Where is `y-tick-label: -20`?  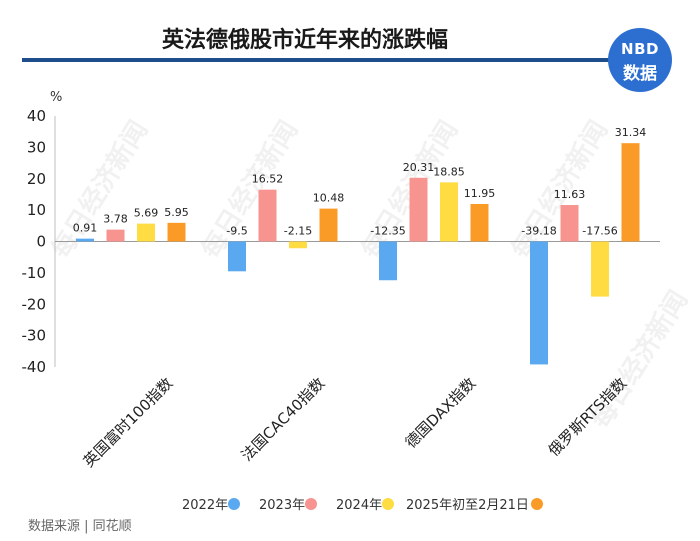
y-tick-label: -20 is located at coordinates (34, 304).